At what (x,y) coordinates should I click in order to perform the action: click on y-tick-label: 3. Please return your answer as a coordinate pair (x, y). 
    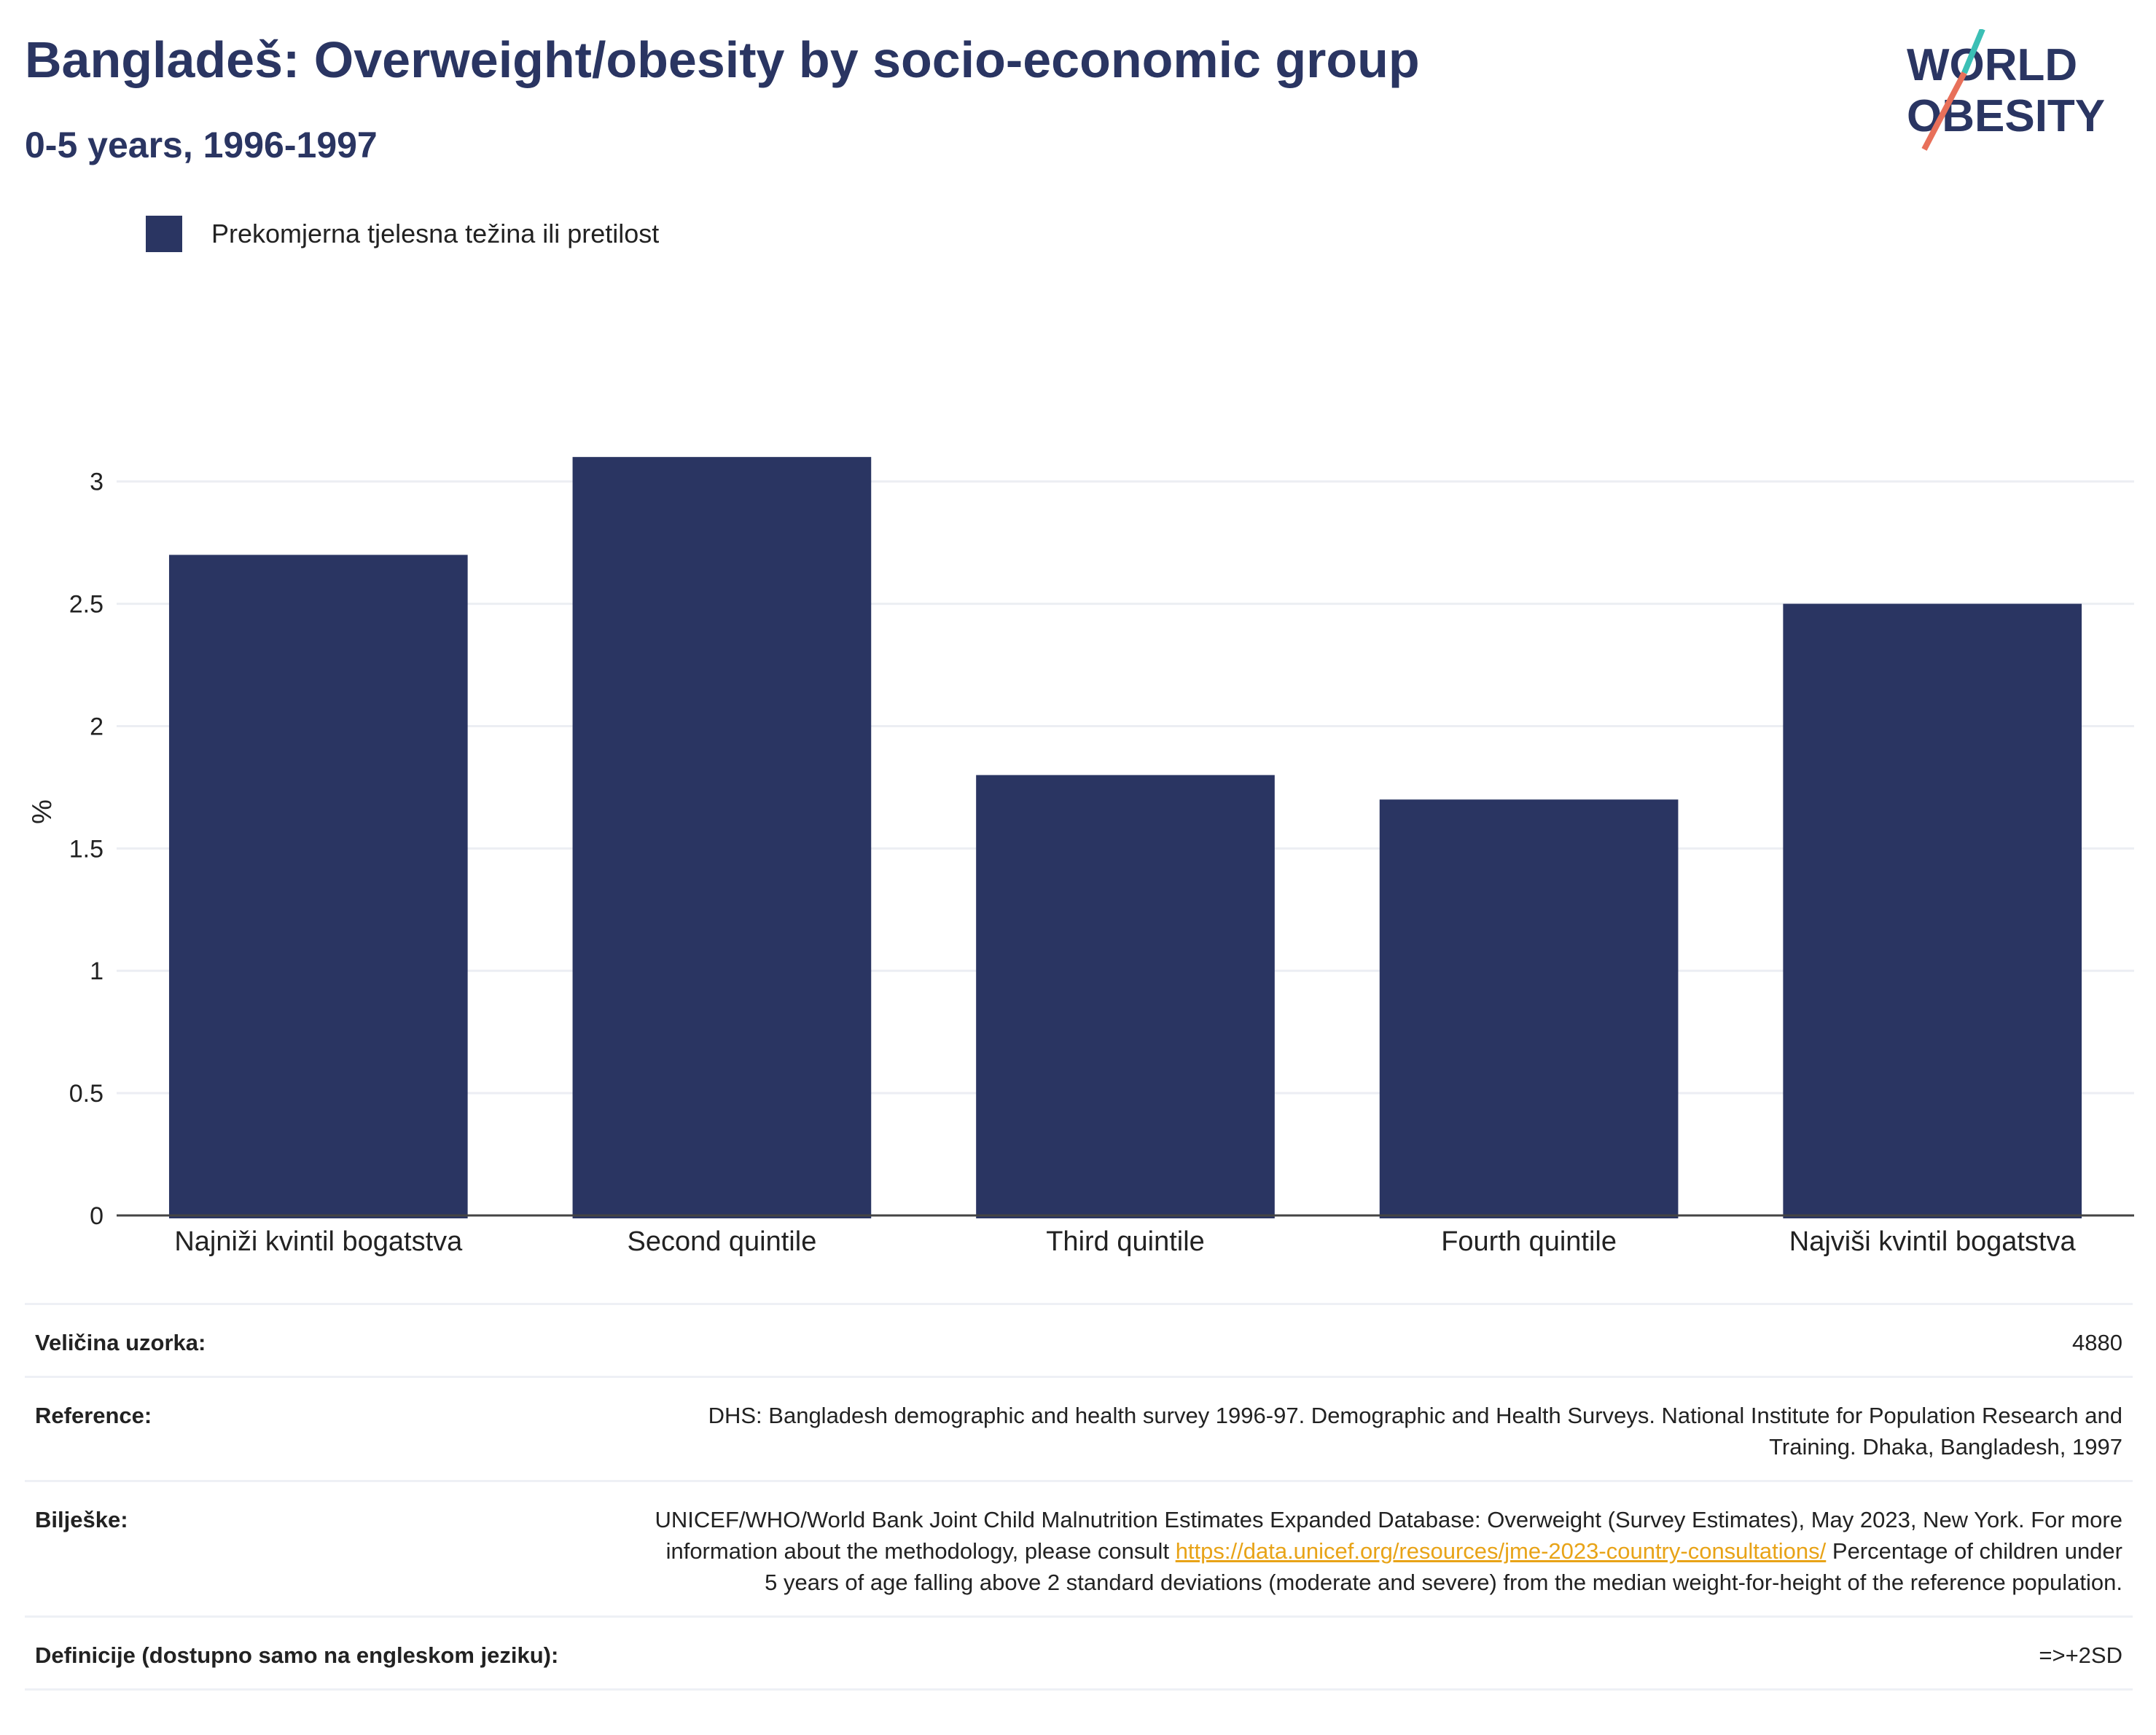
    Looking at the image, I should click on (97, 482).